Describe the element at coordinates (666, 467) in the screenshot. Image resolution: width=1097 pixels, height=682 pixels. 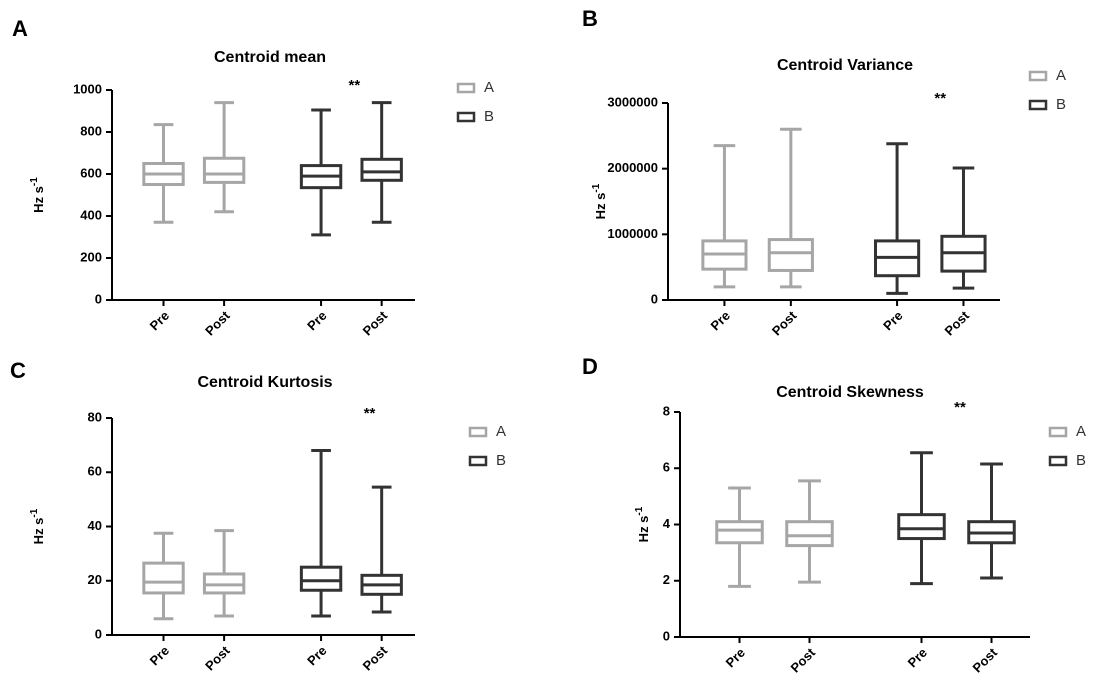
I see `y-tick-label: 6` at that location.